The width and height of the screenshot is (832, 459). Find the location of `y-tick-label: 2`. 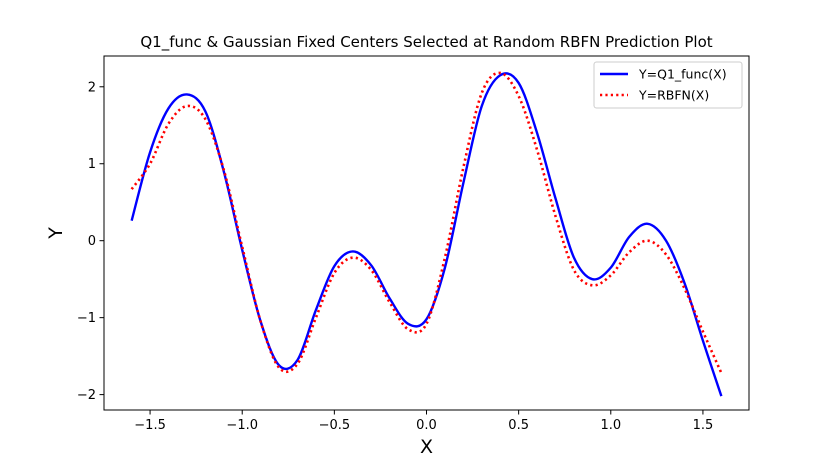

y-tick-label: 2 is located at coordinates (92, 87).